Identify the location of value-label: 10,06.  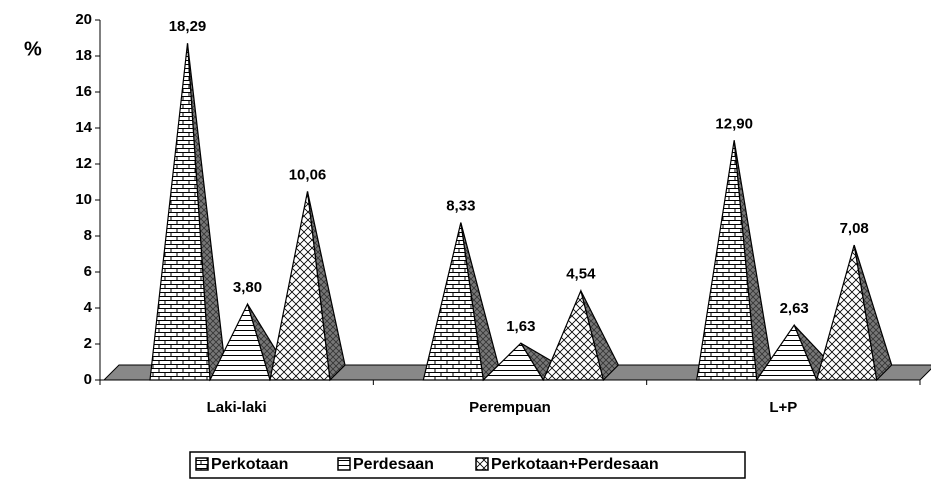
(308, 174).